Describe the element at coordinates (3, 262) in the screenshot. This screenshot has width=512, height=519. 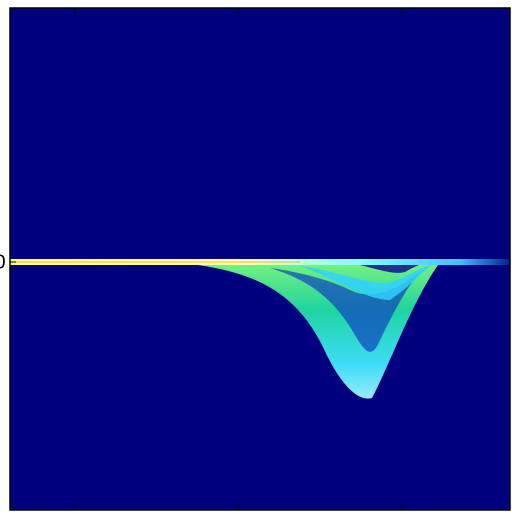
I see `y-tick-label: 0` at that location.